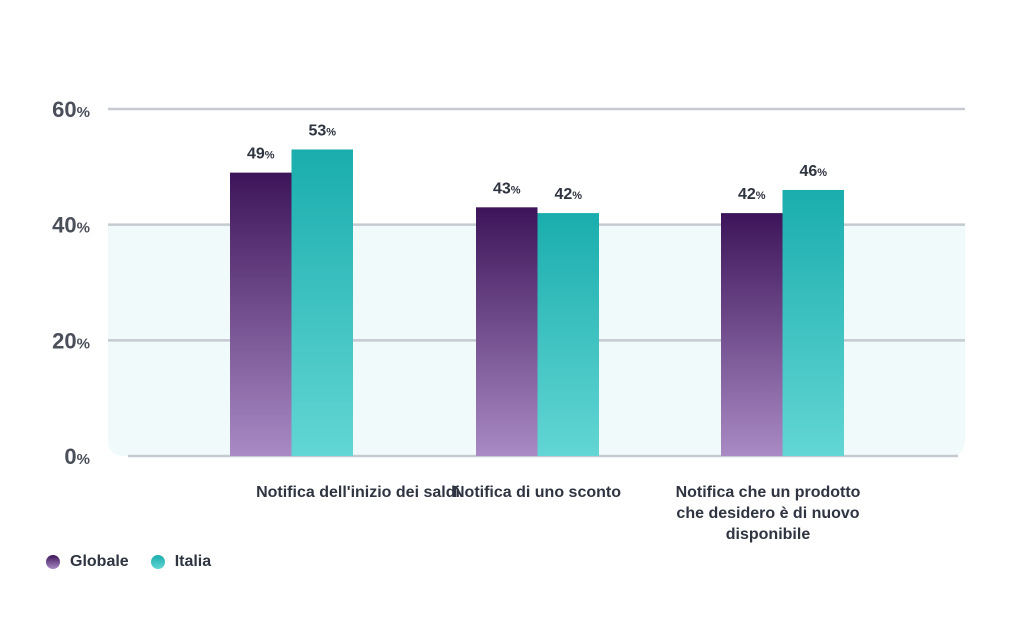  I want to click on data-label: 53%, so click(322, 130).